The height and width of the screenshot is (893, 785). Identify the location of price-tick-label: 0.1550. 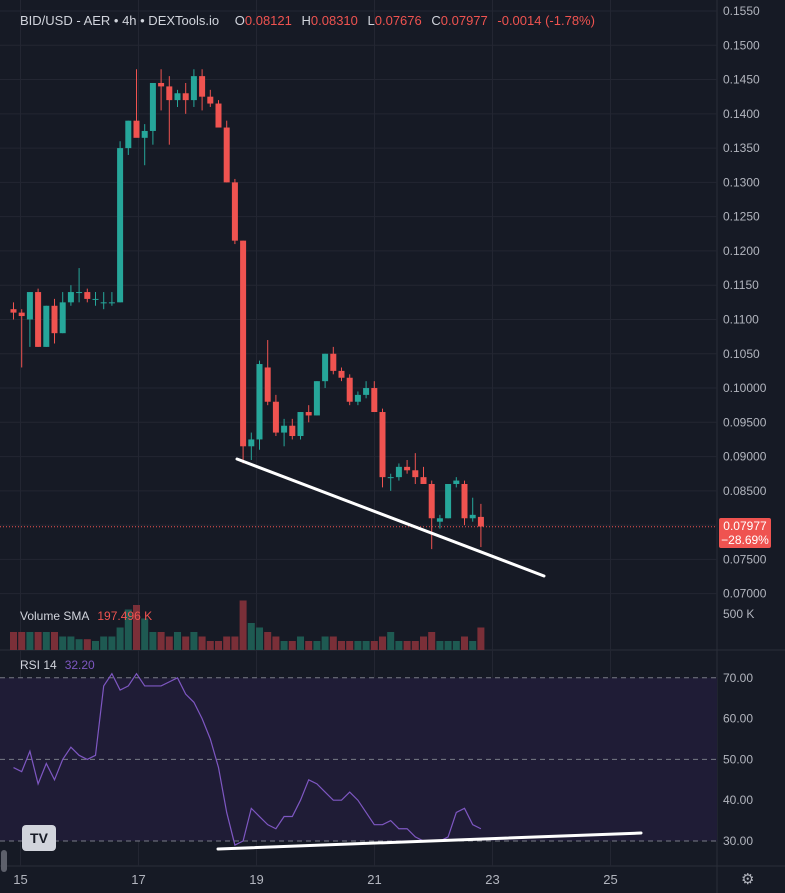
(741, 11).